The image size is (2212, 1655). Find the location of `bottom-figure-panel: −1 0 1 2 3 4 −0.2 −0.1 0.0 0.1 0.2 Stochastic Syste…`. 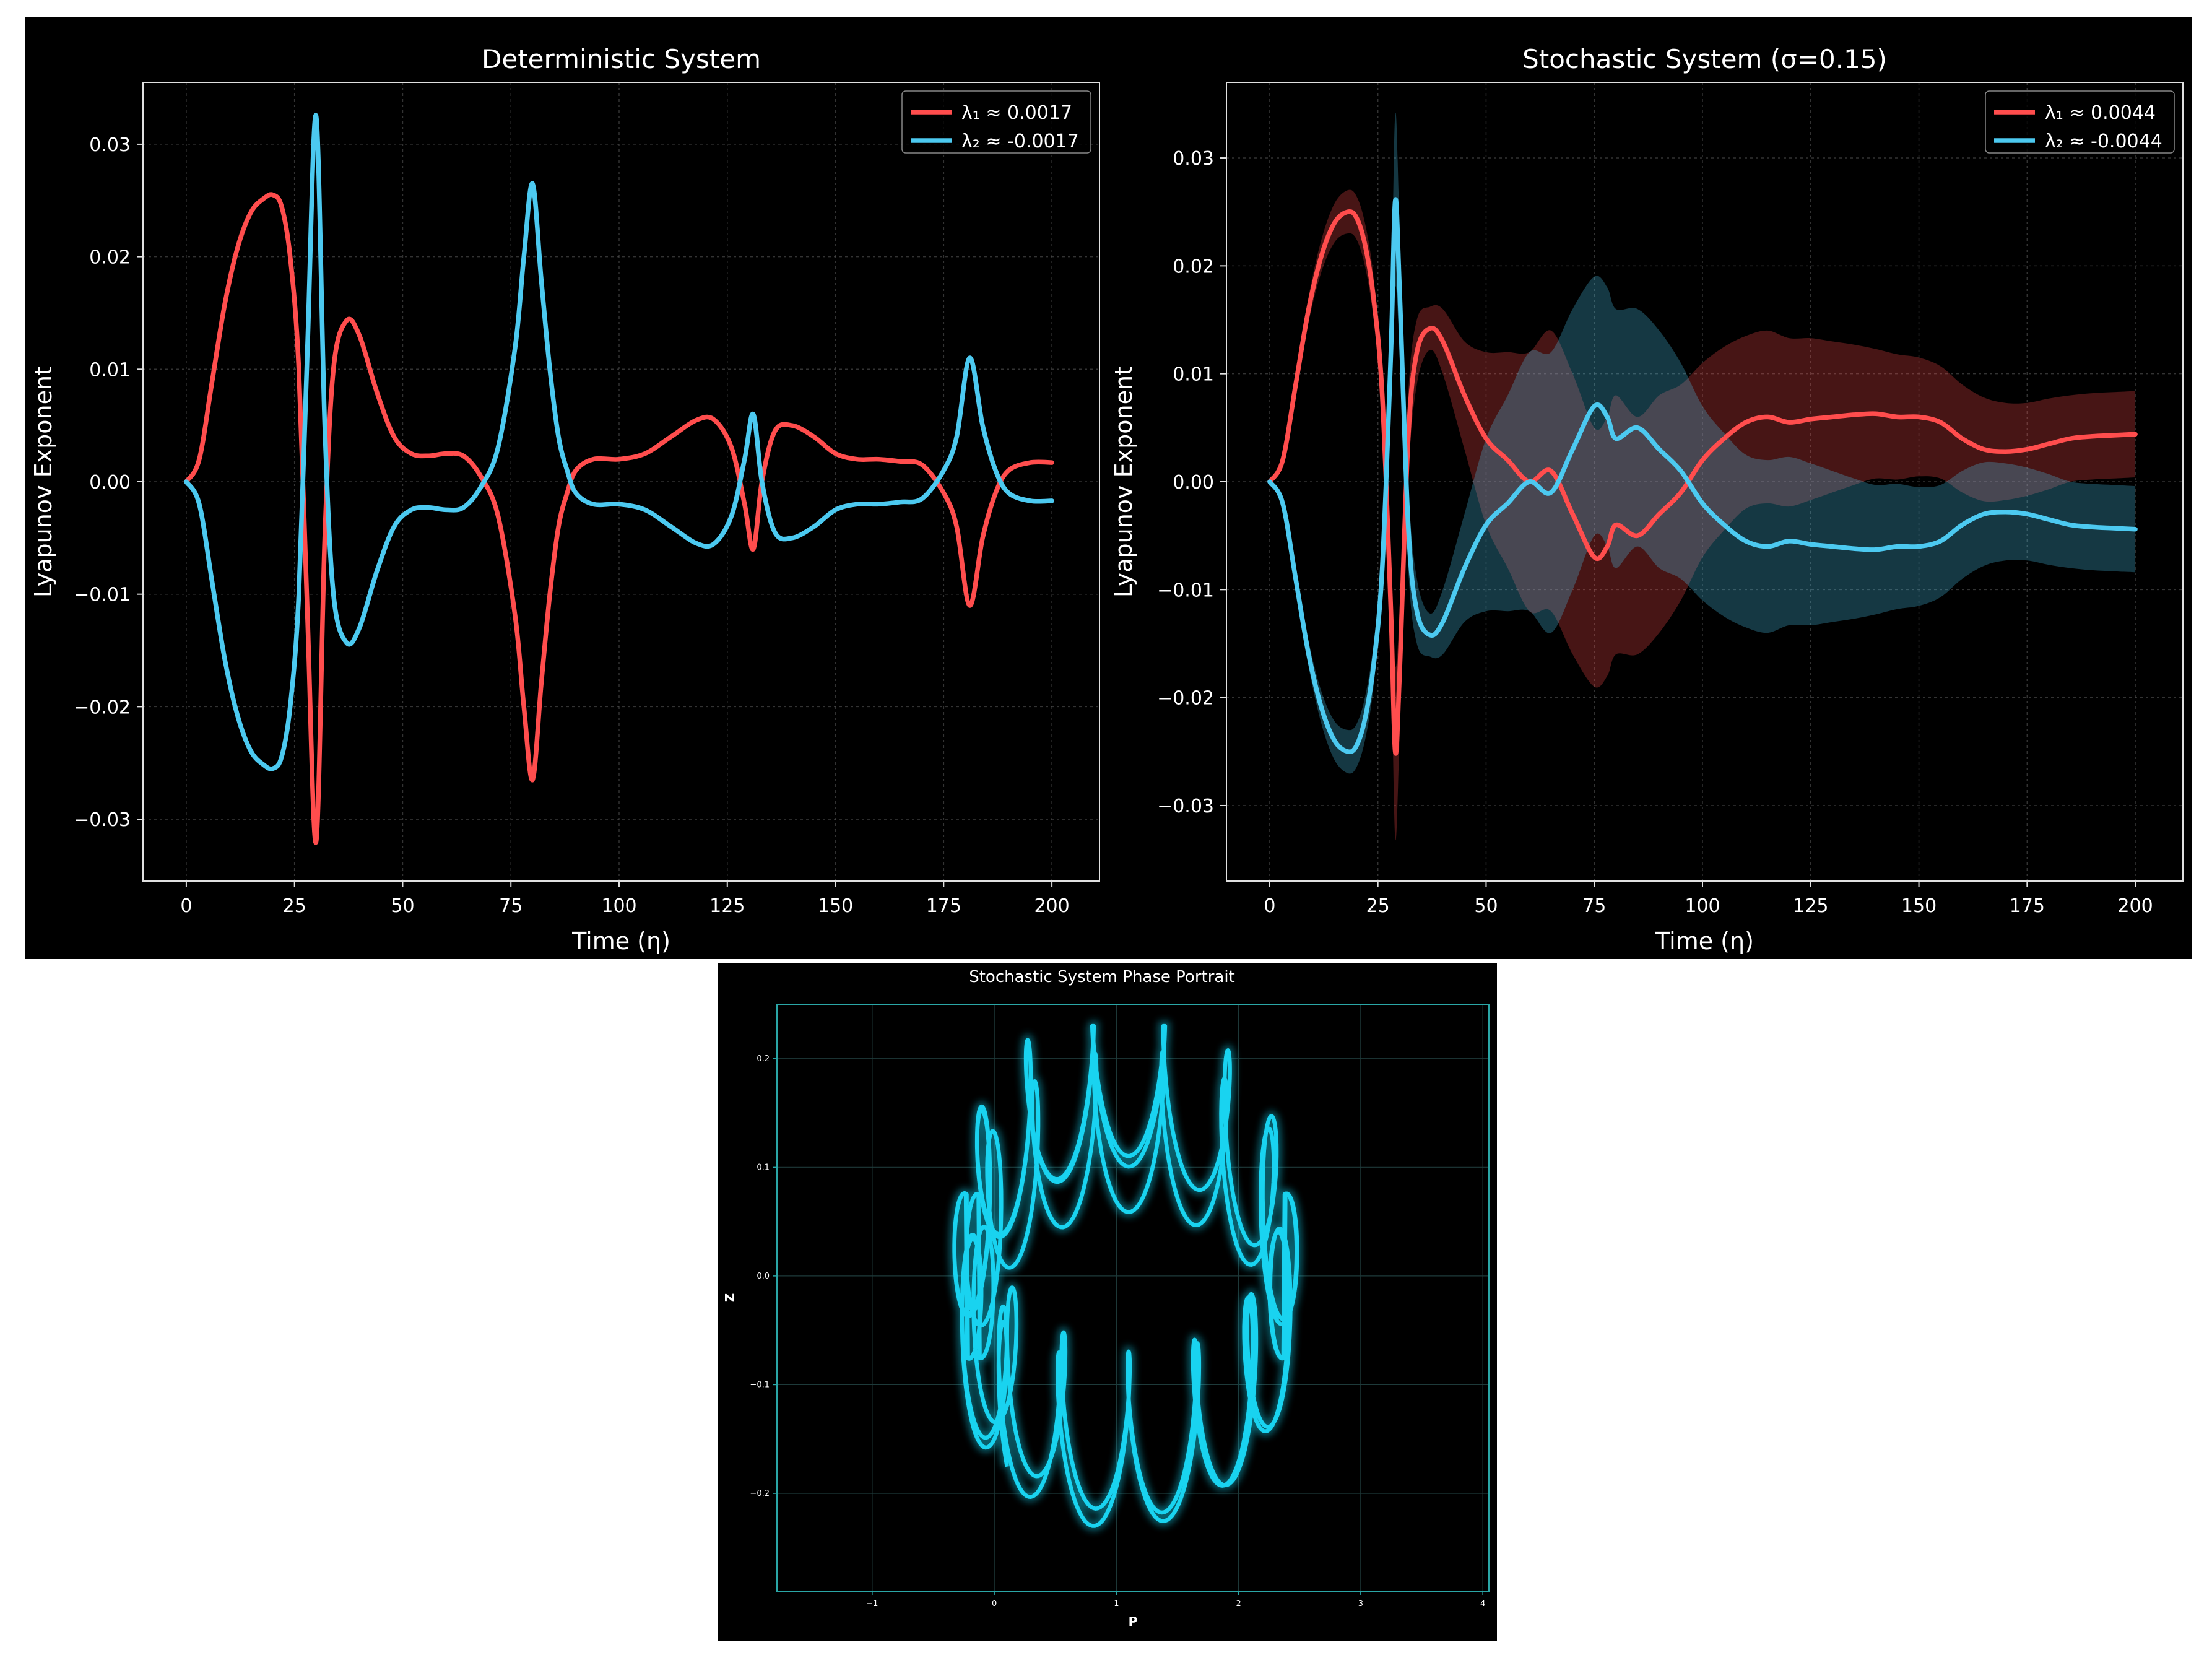

bottom-figure-panel: −1 0 1 2 3 4 −0.2 −0.1 0.0 0.1 0.2 Stochastic Syste… is located at coordinates (1107, 1302).